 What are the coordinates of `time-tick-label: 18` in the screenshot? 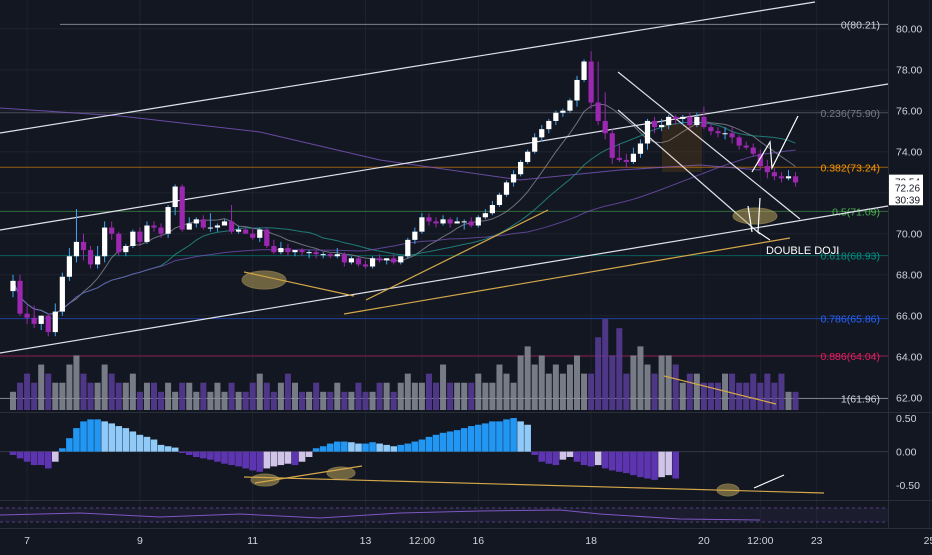 It's located at (591, 541).